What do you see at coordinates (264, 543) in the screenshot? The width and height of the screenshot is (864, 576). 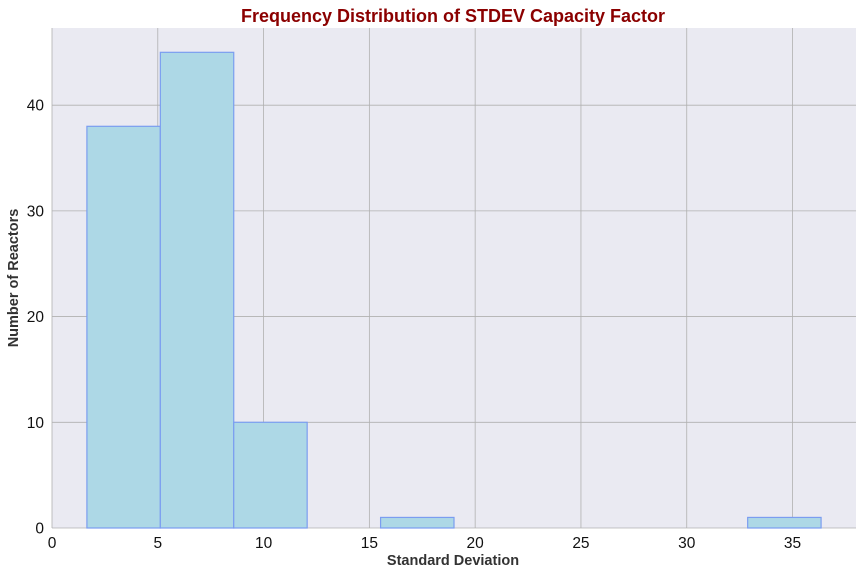 I see `x-tick-label: 10` at bounding box center [264, 543].